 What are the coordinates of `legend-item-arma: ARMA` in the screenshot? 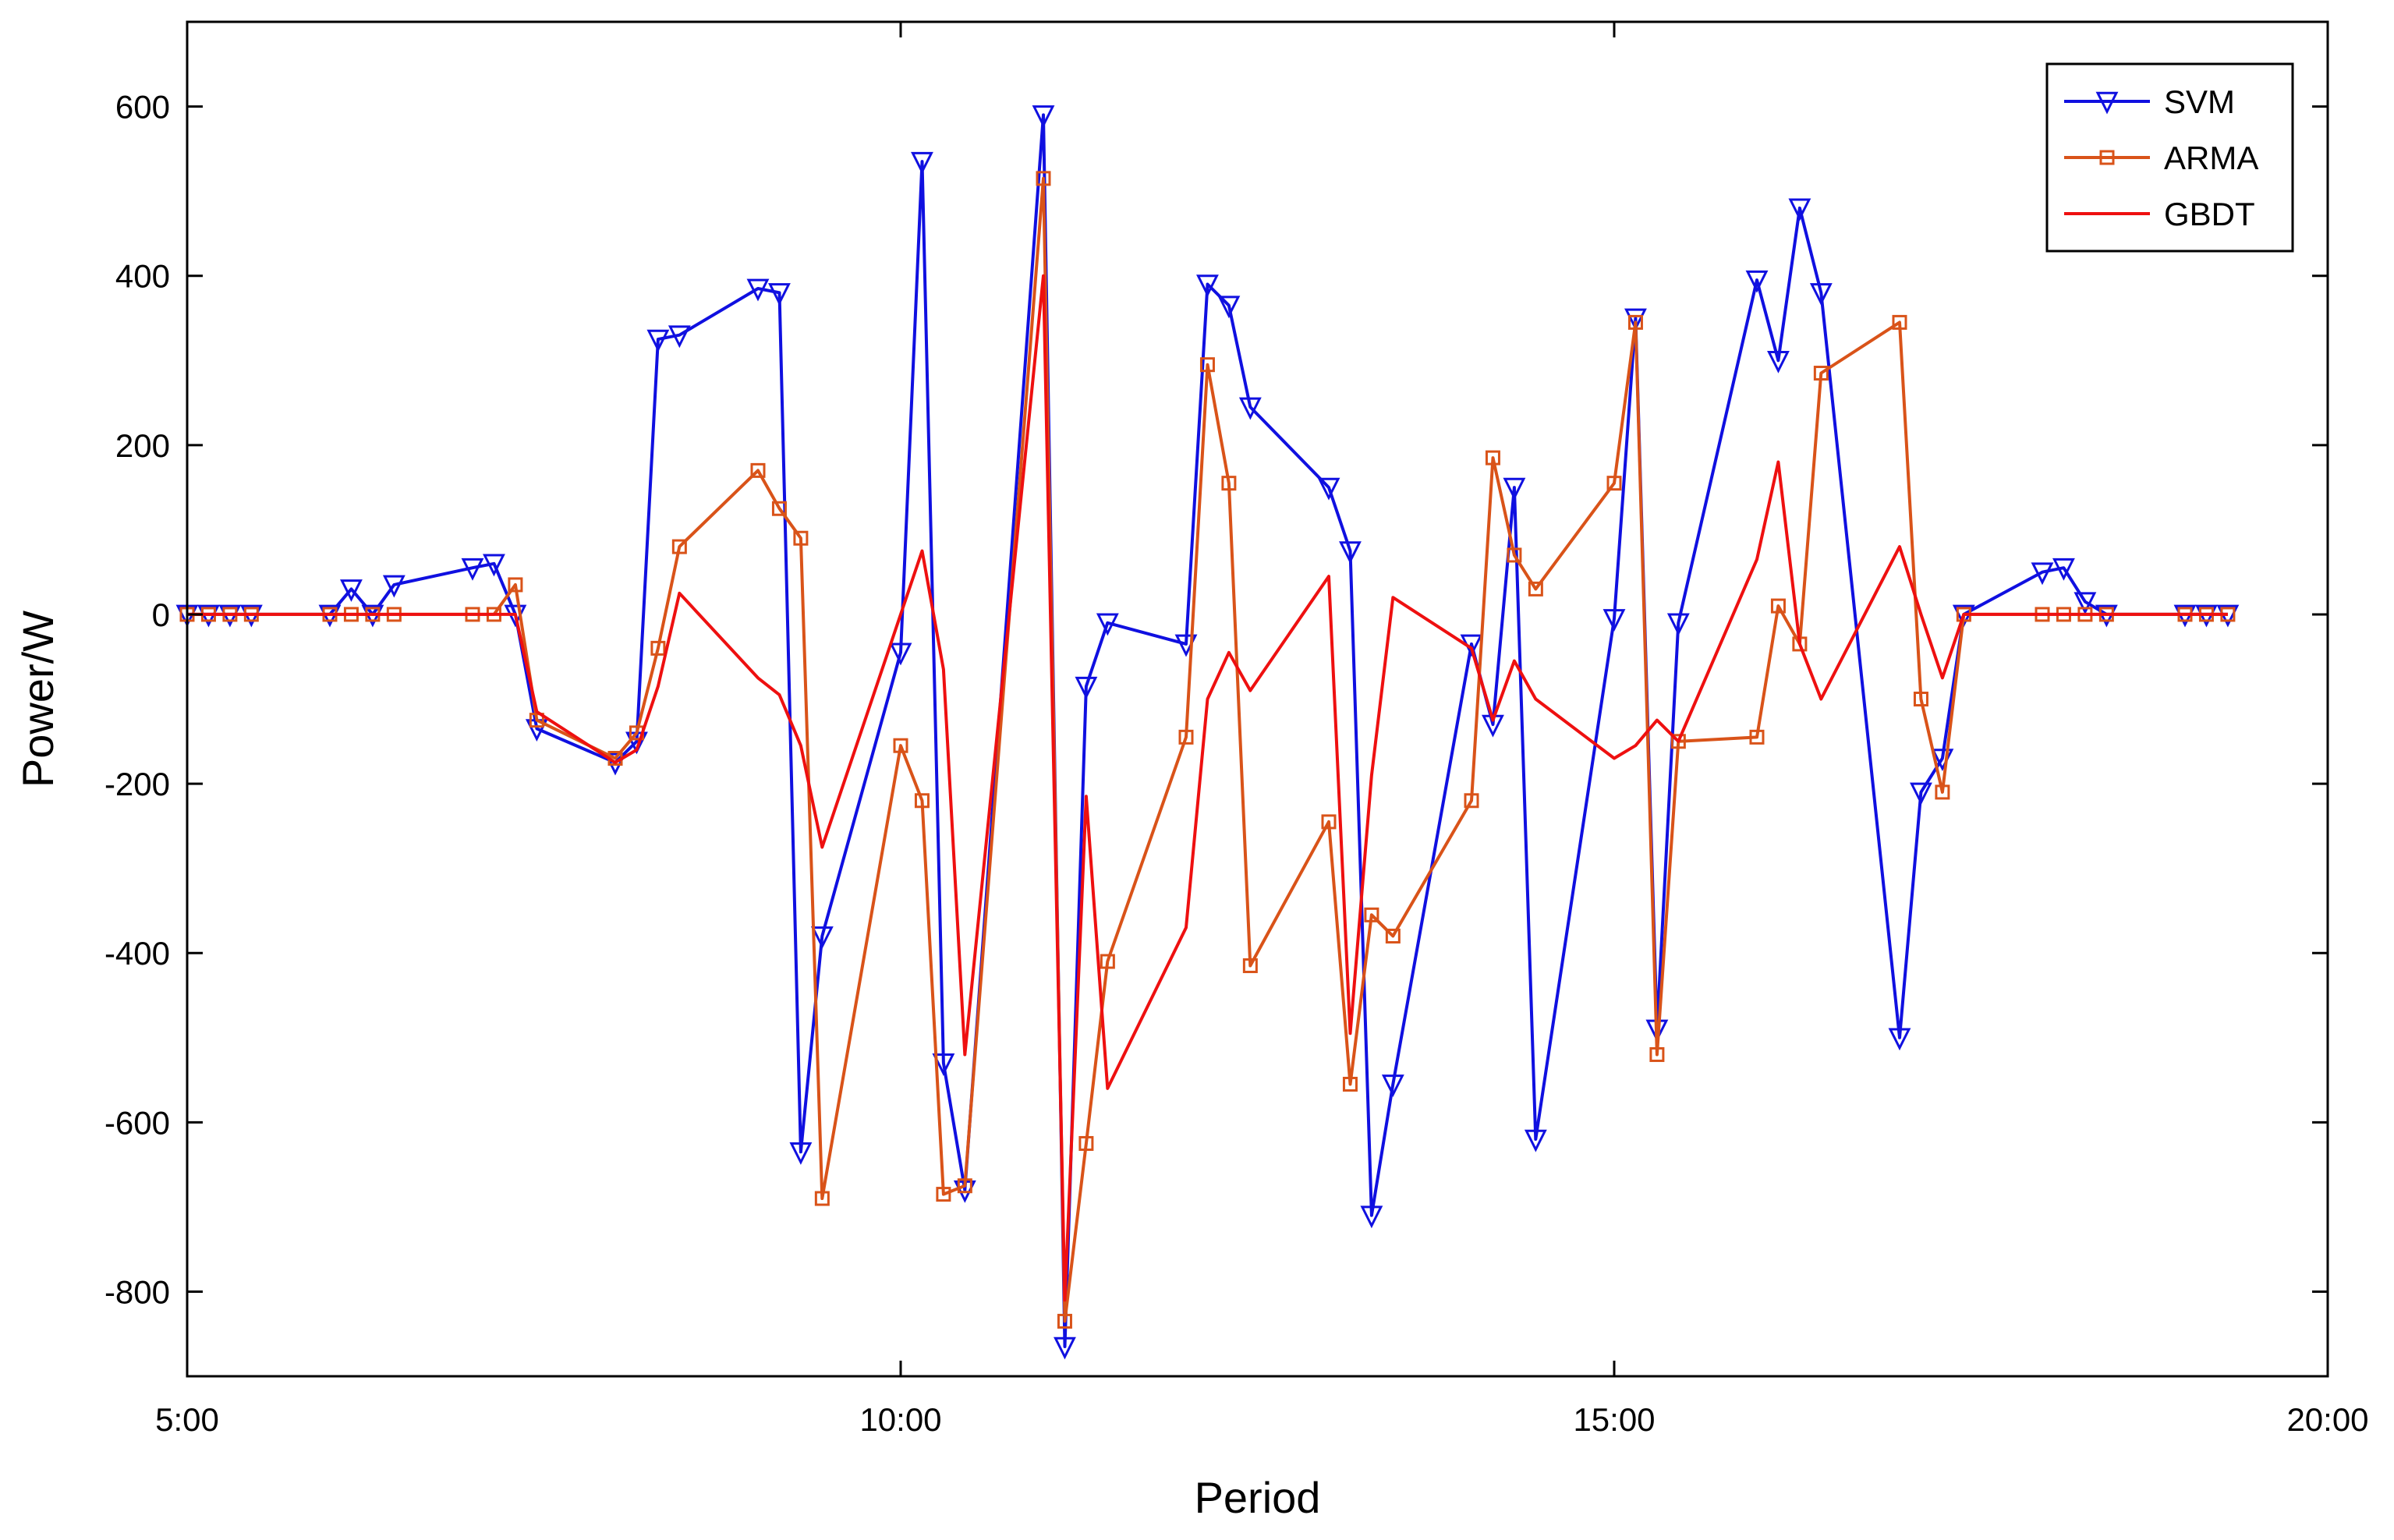 It's located at (2161, 158).